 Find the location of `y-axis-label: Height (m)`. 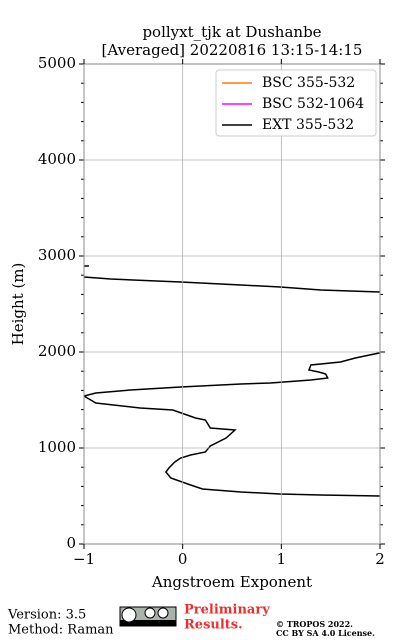

y-axis-label: Height (m) is located at coordinates (18, 304).